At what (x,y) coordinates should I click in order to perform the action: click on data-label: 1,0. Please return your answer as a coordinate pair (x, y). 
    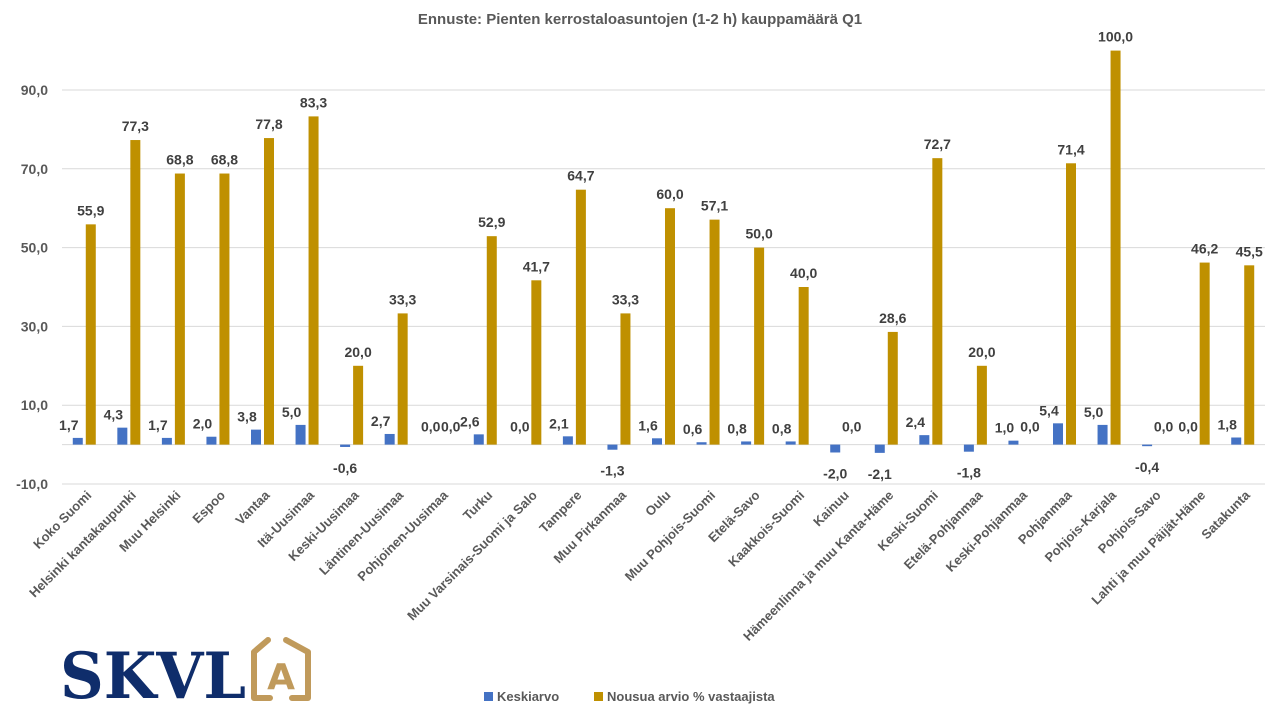
    Looking at the image, I should click on (1005, 428).